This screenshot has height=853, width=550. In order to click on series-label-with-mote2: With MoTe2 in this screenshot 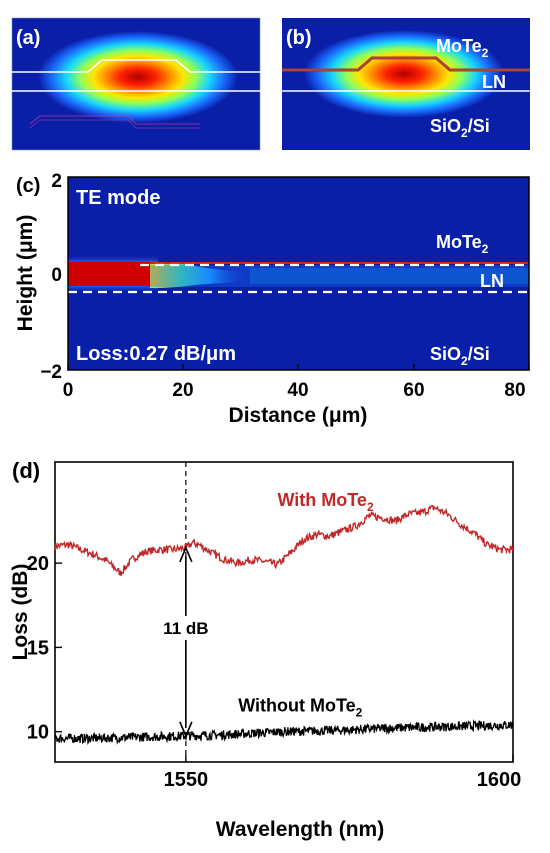, I will do `click(325, 502)`.